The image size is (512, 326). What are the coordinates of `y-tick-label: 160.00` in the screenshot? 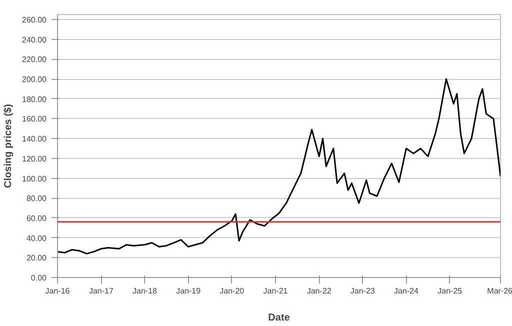 It's located at (35, 119).